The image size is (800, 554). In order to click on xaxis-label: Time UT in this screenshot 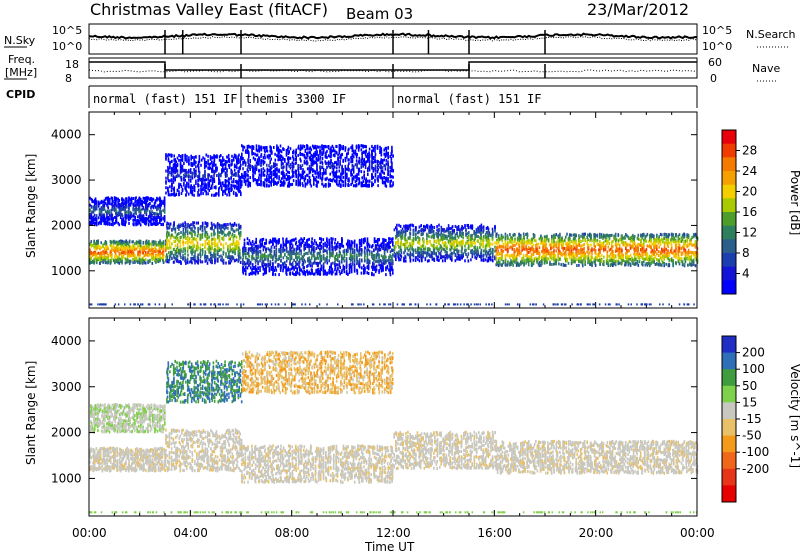, I will do `click(389, 547)`.